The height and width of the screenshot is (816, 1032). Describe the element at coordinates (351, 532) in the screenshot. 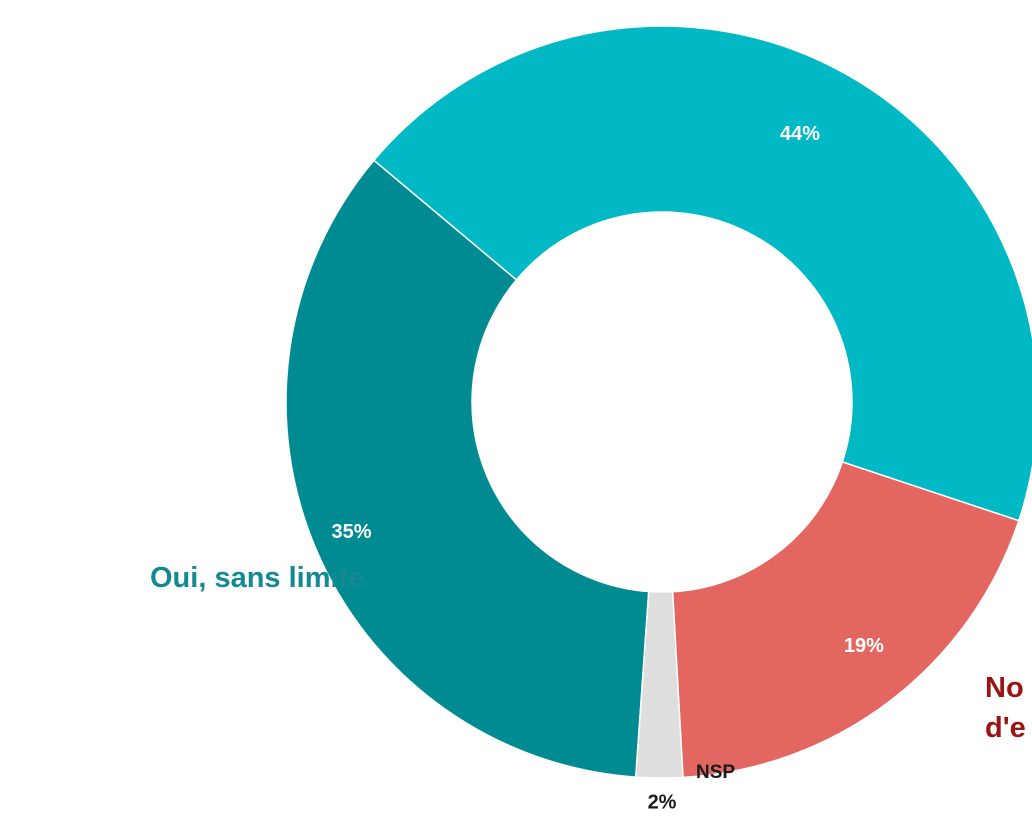

I see `data-label-0: 35%` at that location.